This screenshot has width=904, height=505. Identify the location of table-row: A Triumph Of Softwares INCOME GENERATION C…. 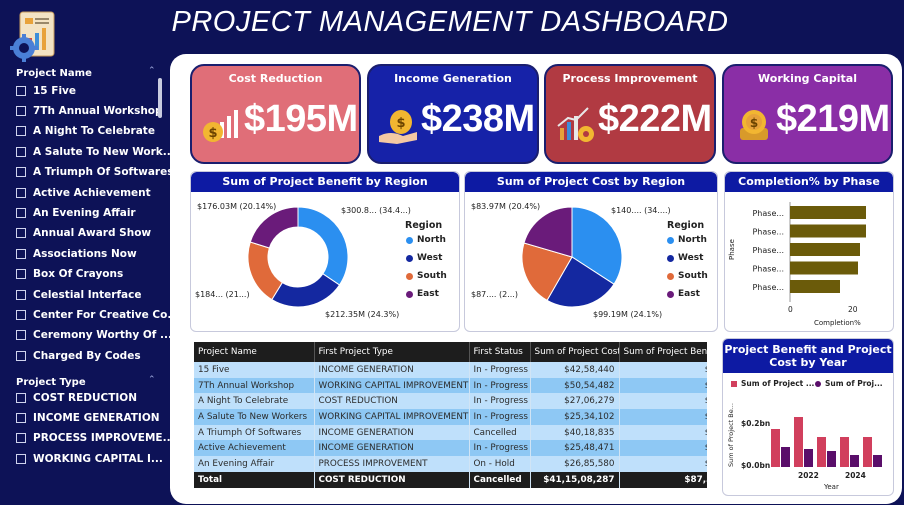
(450, 432).